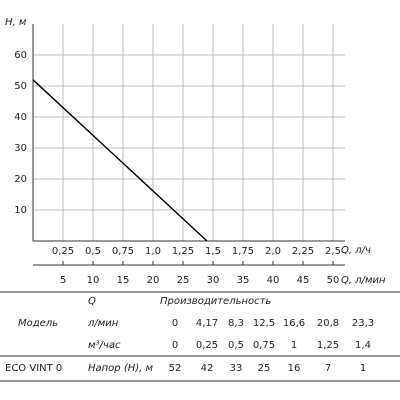 Image resolution: width=400 pixels, height=400 pixels. I want to click on table-cell: 0,75, so click(264, 345).